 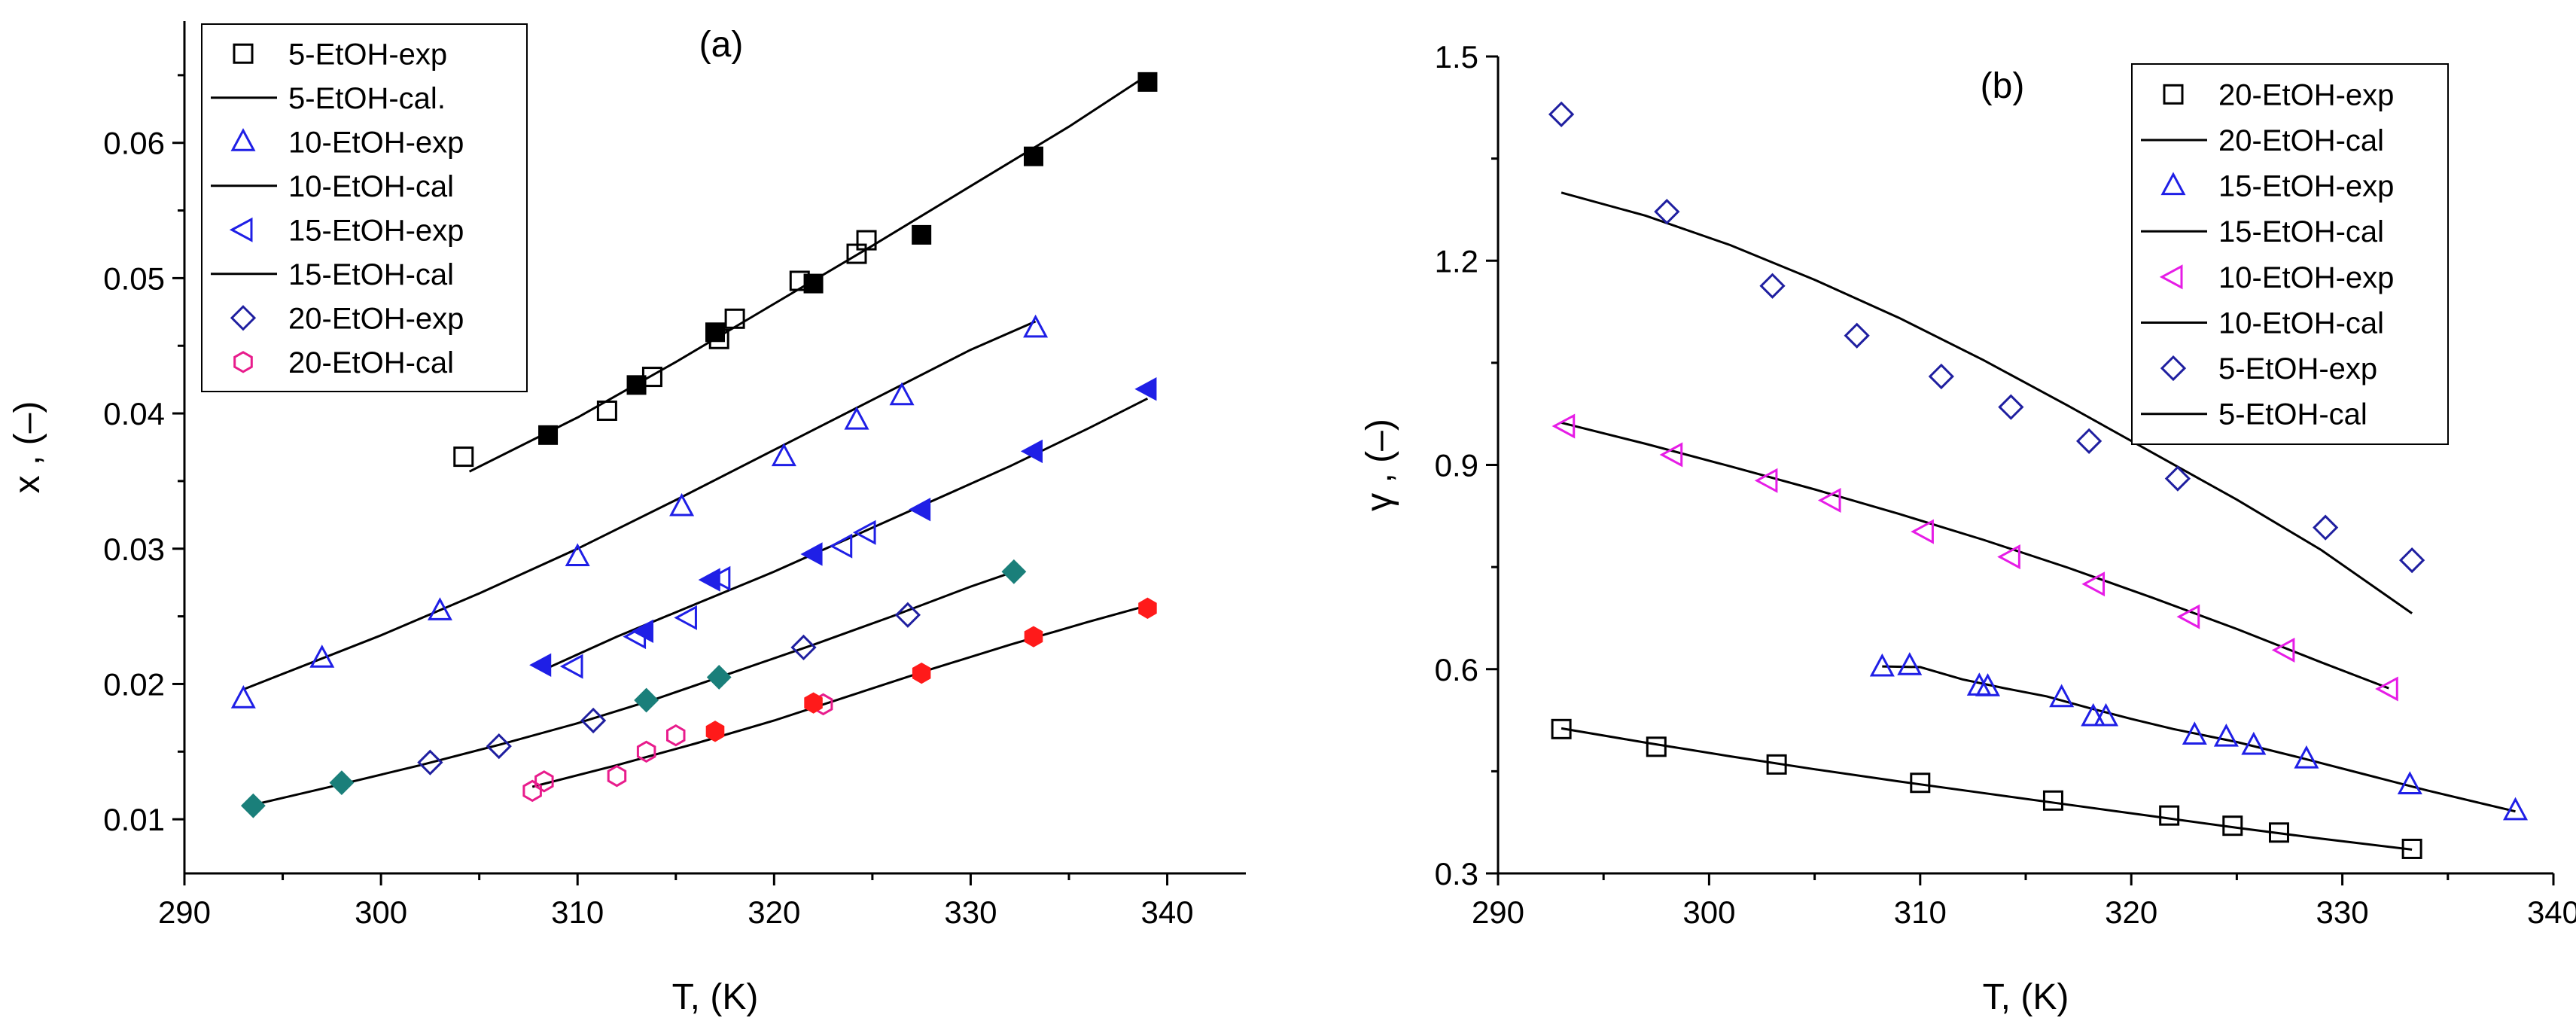 I want to click on legend-box, so click(x=365, y=207).